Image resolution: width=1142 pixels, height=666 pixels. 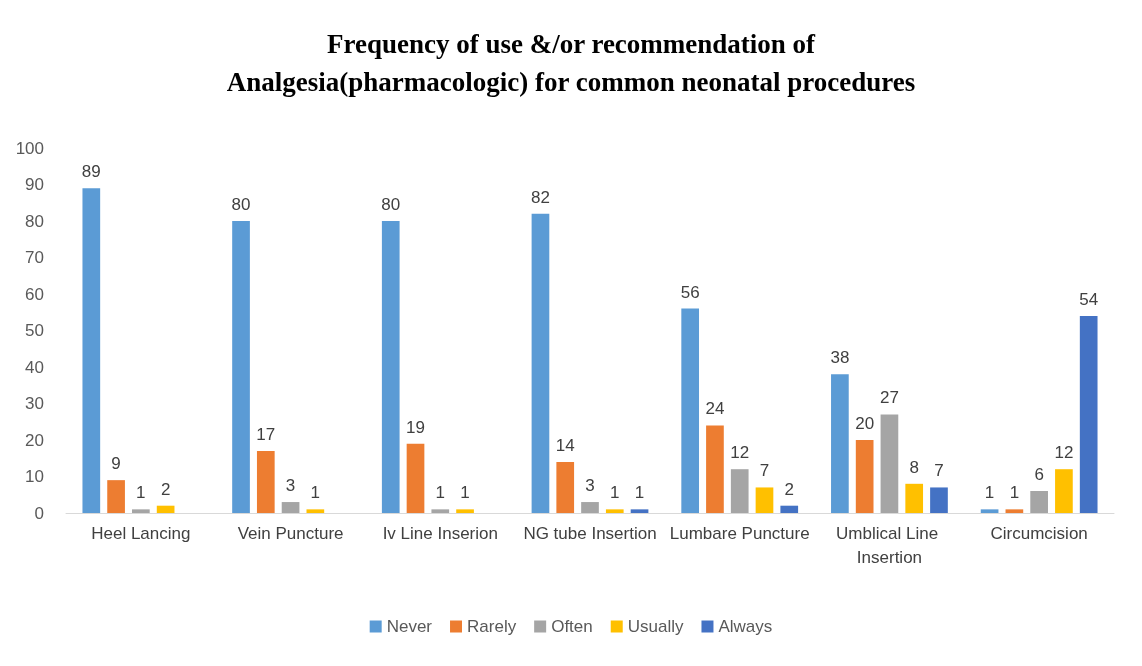 What do you see at coordinates (715, 409) in the screenshot?
I see `data-label: 24` at bounding box center [715, 409].